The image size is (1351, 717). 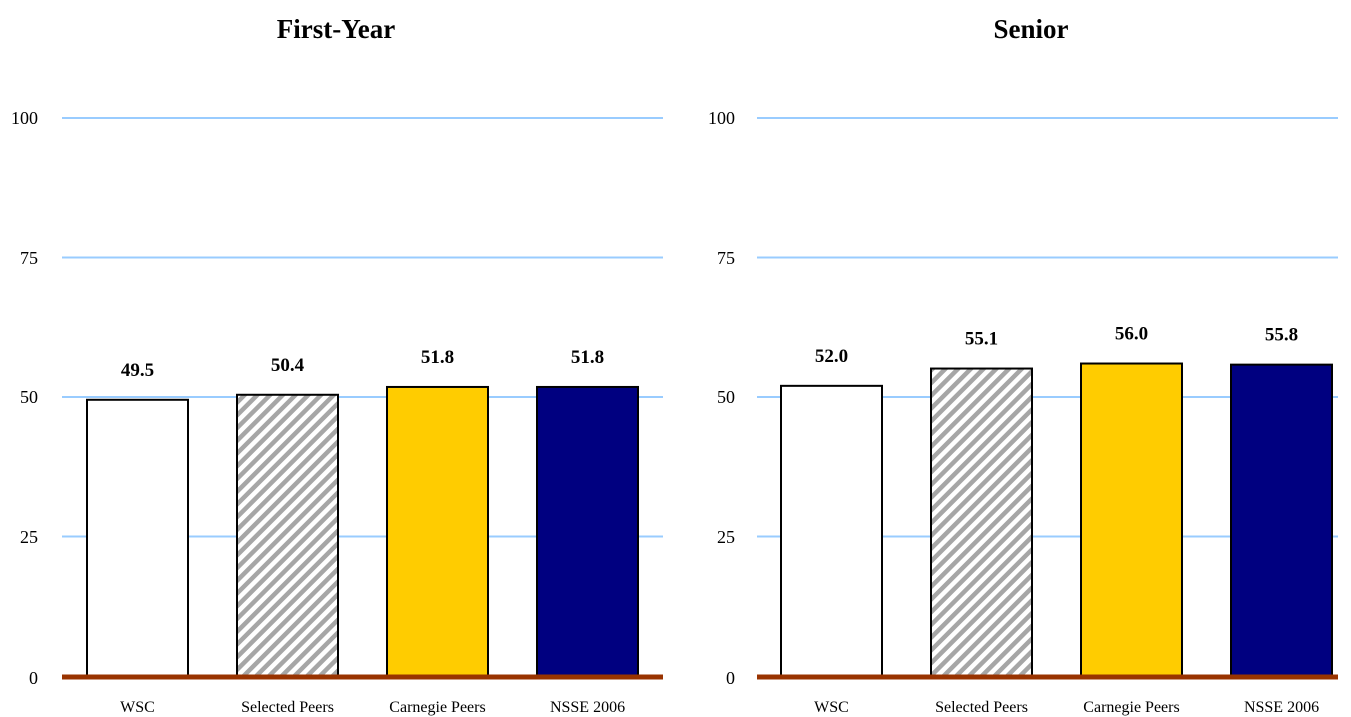 I want to click on data-label: 50.4, so click(x=288, y=365).